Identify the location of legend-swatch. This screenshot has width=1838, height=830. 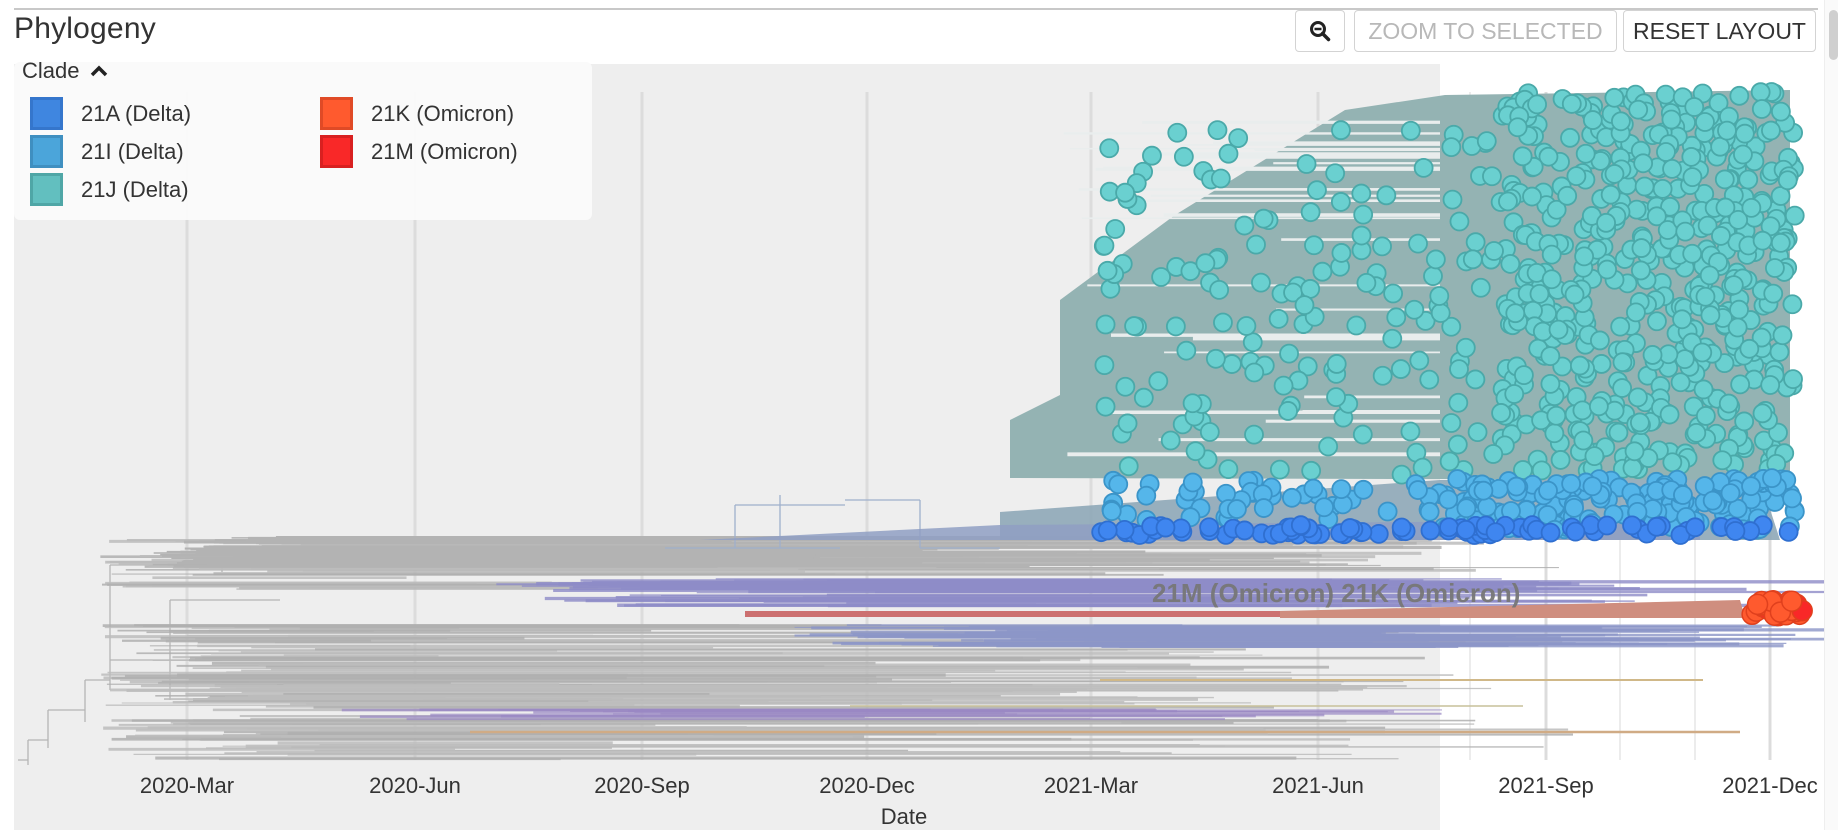
(46, 189).